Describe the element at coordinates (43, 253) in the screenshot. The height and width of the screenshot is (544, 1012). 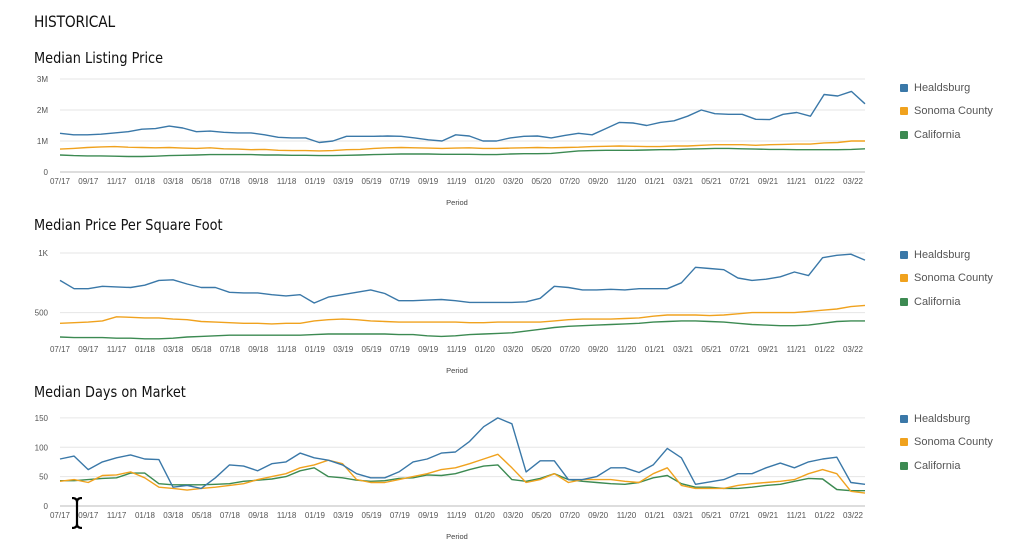
I see `y-tick-label: 1K` at that location.